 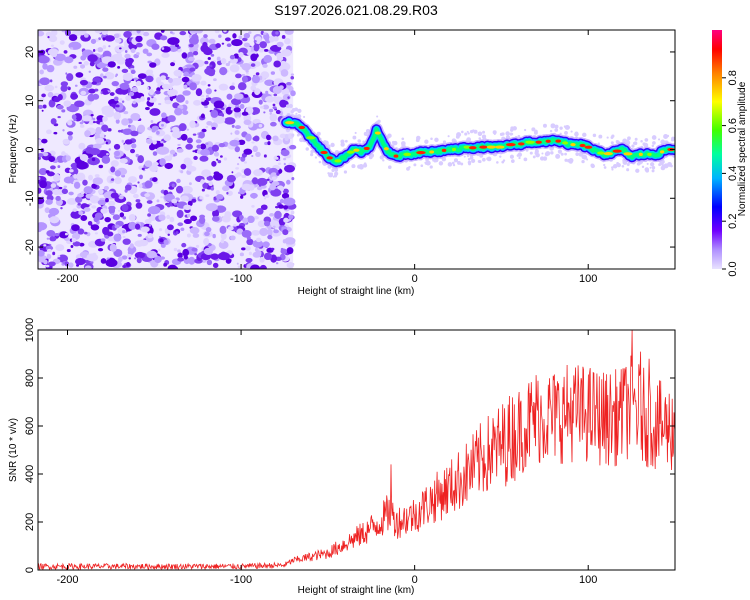 What do you see at coordinates (733, 173) in the screenshot?
I see `colorbar-tick-label: 0.4` at bounding box center [733, 173].